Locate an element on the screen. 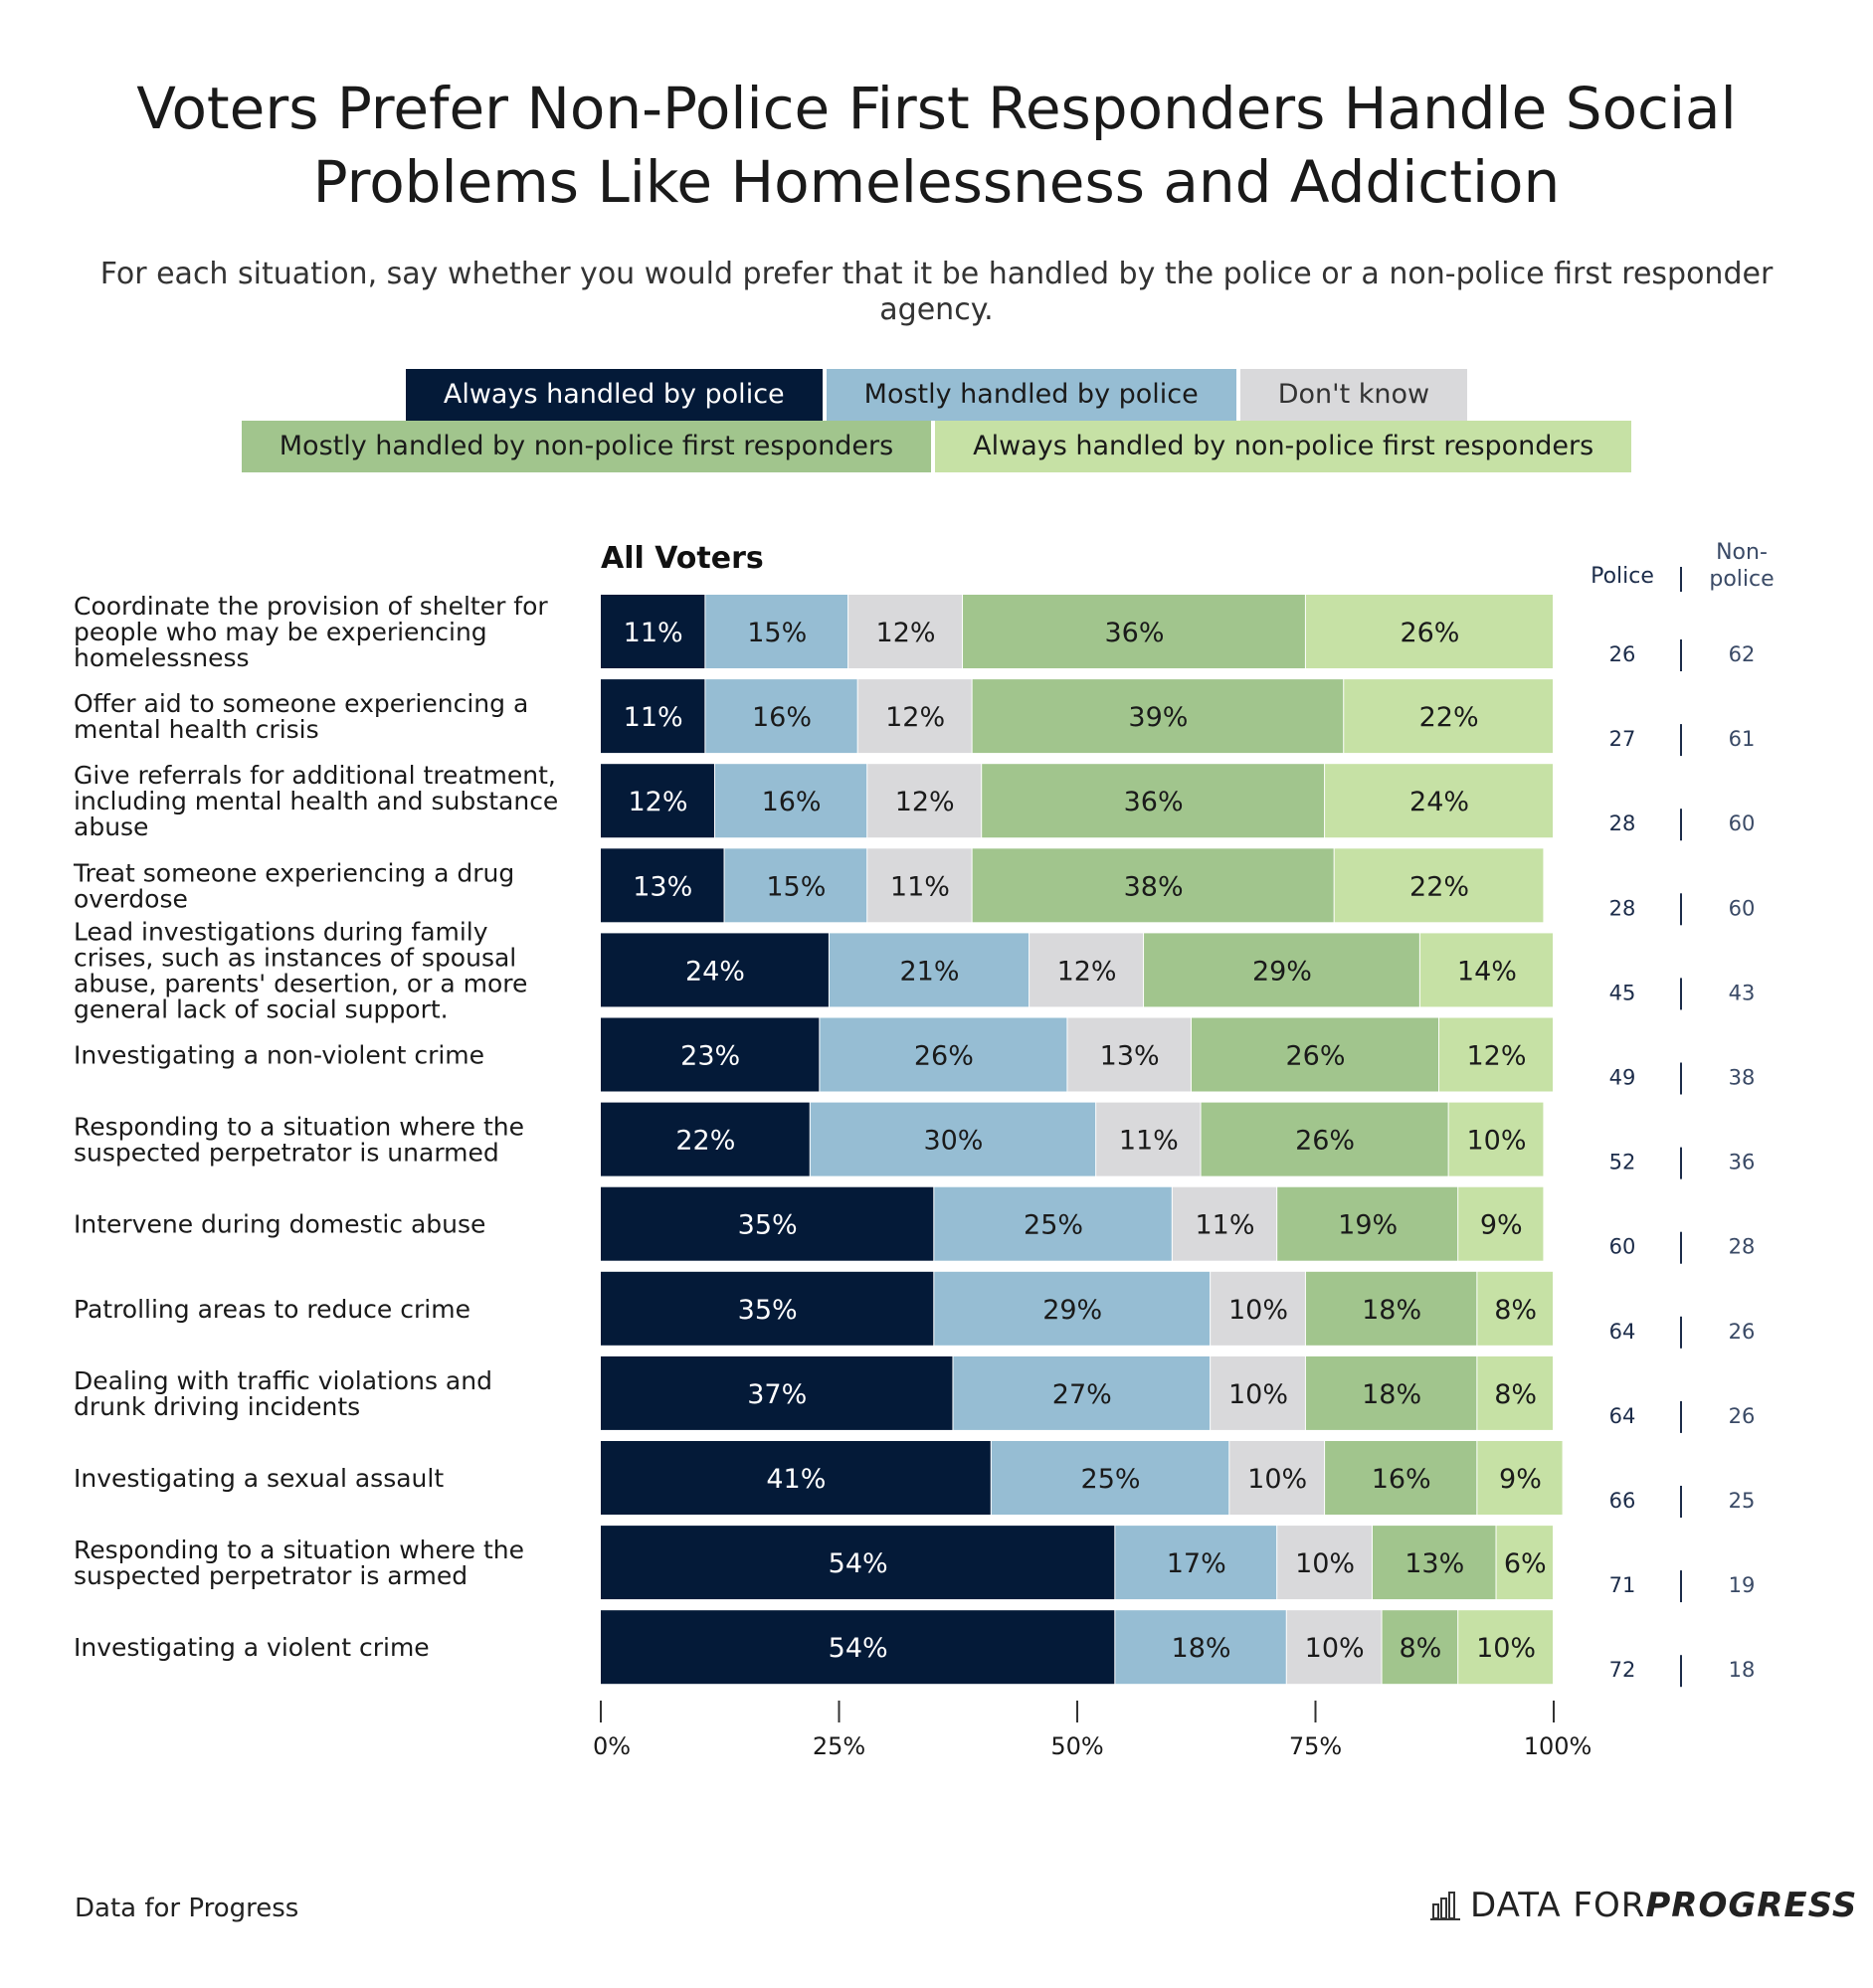  x-tick-label-0: 0% is located at coordinates (612, 1746).